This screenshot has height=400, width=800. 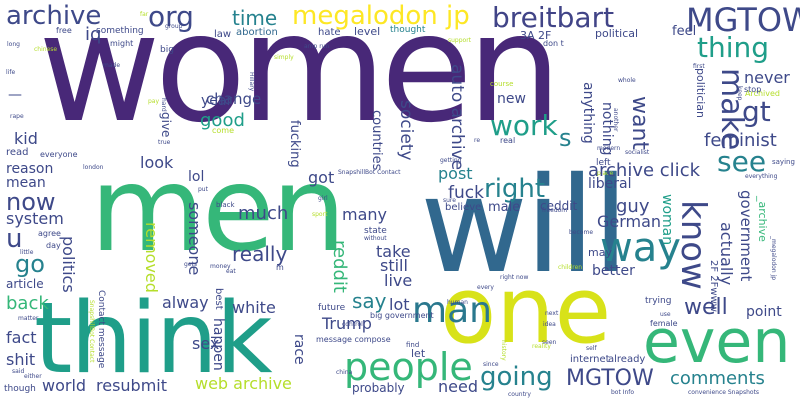 What do you see at coordinates (64, 385) in the screenshot?
I see `word-world: world` at bounding box center [64, 385].